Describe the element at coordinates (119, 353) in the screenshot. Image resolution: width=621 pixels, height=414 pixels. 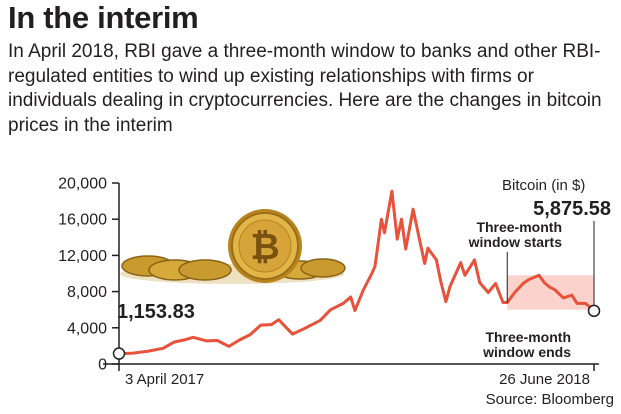
I see `start-point-marker` at that location.